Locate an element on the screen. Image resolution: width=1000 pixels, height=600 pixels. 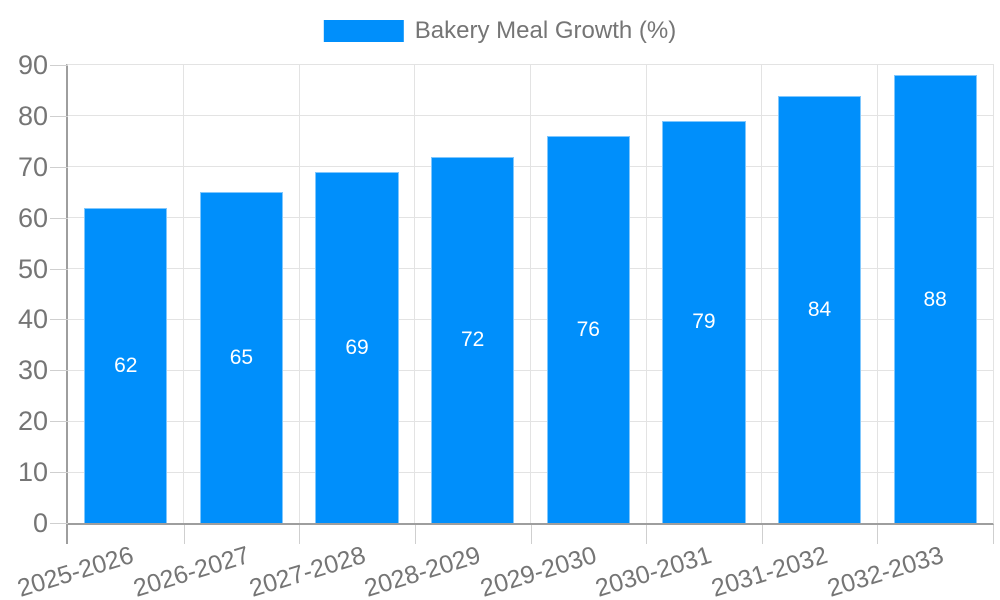
x-axis-label: 2029-2030 is located at coordinates (538, 570).